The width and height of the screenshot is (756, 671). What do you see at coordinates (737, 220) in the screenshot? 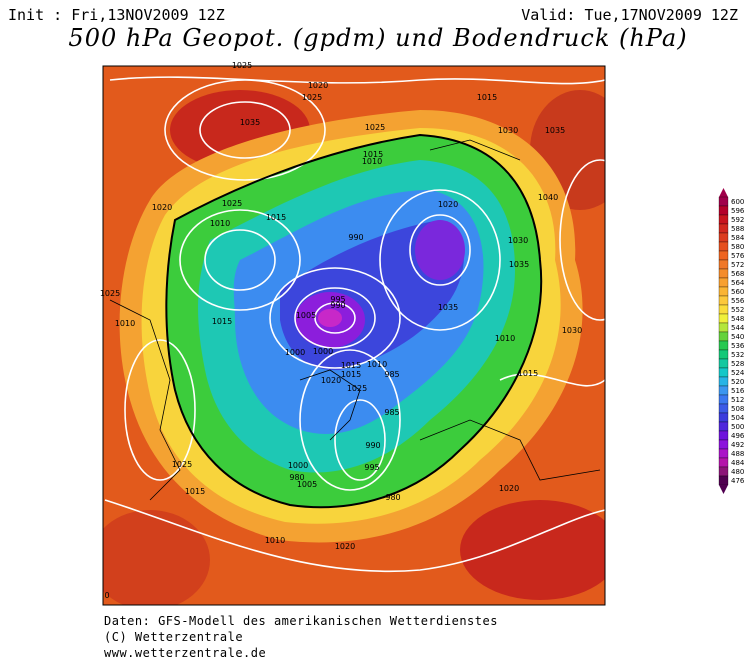
I see `colorbar-label: 592` at bounding box center [737, 220].